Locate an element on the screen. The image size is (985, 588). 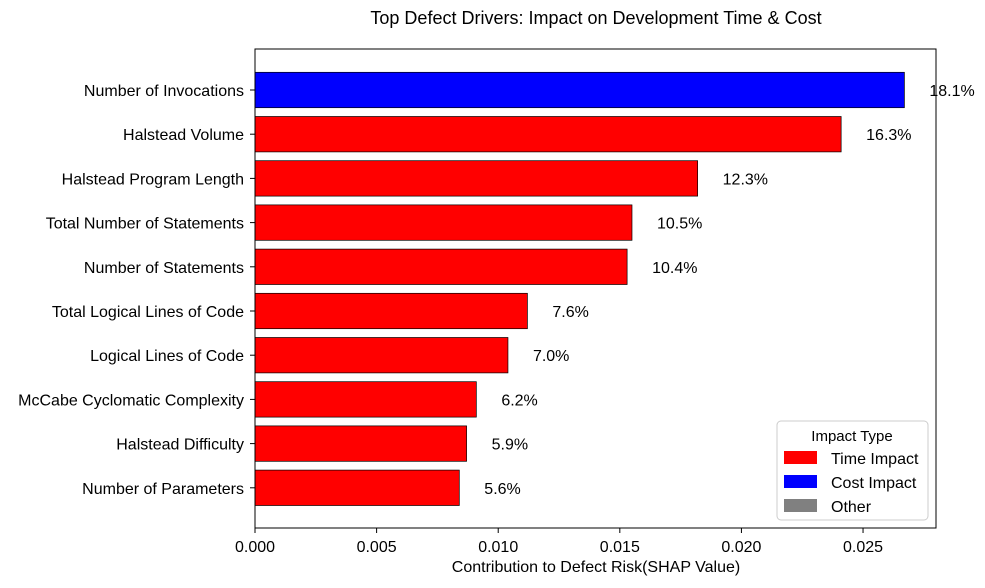
legend-title: Impact Type is located at coordinates (851, 436).